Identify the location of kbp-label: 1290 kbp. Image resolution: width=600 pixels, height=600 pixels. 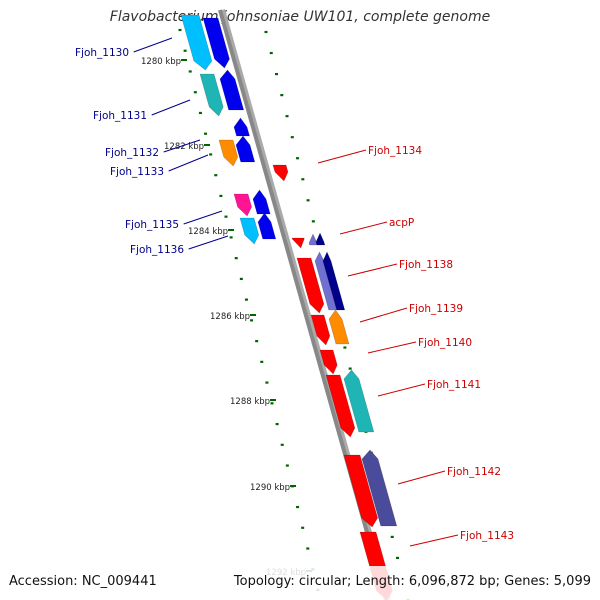
(270, 488).